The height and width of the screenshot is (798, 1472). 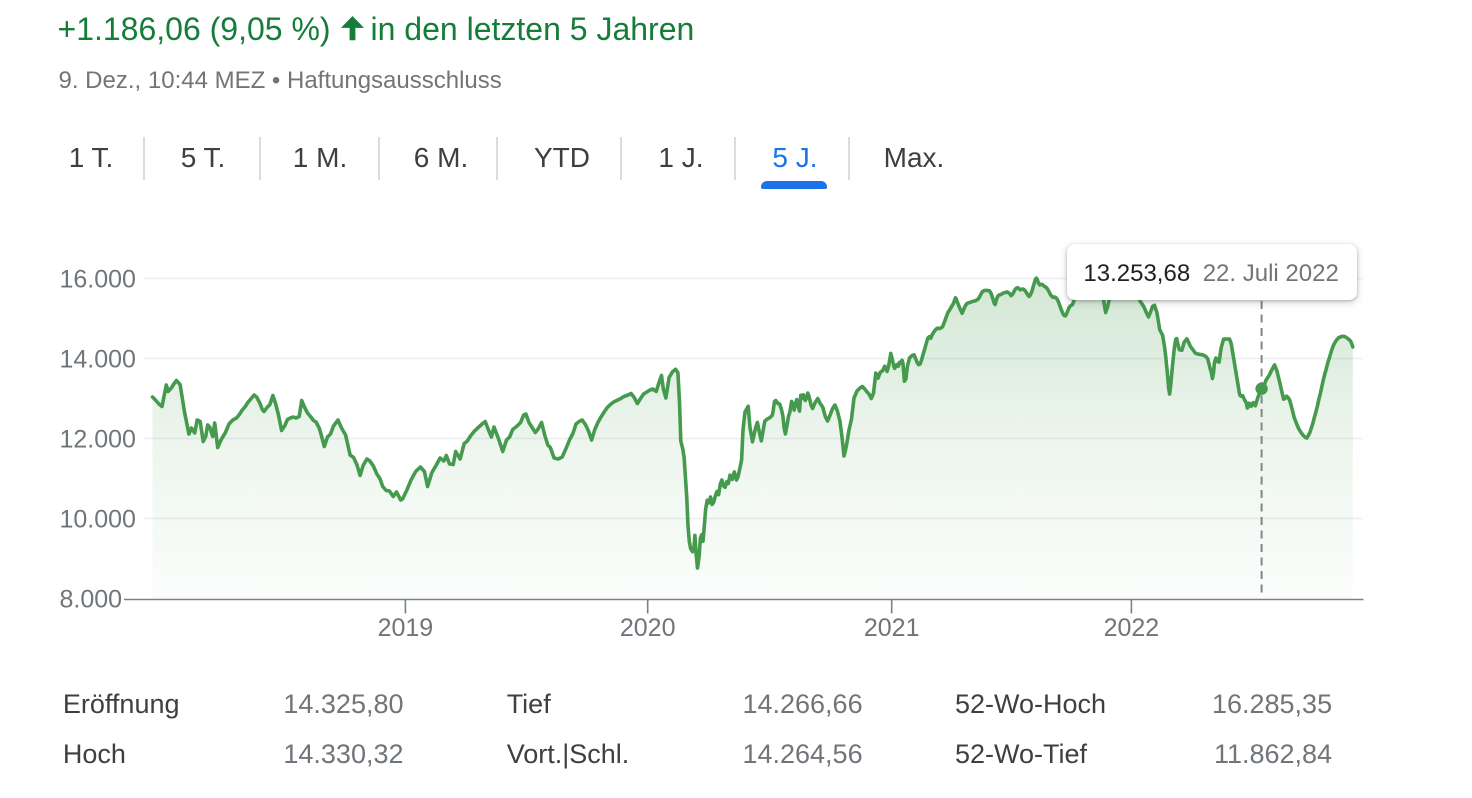 I want to click on svg-text: 10.000, so click(x=98, y=520).